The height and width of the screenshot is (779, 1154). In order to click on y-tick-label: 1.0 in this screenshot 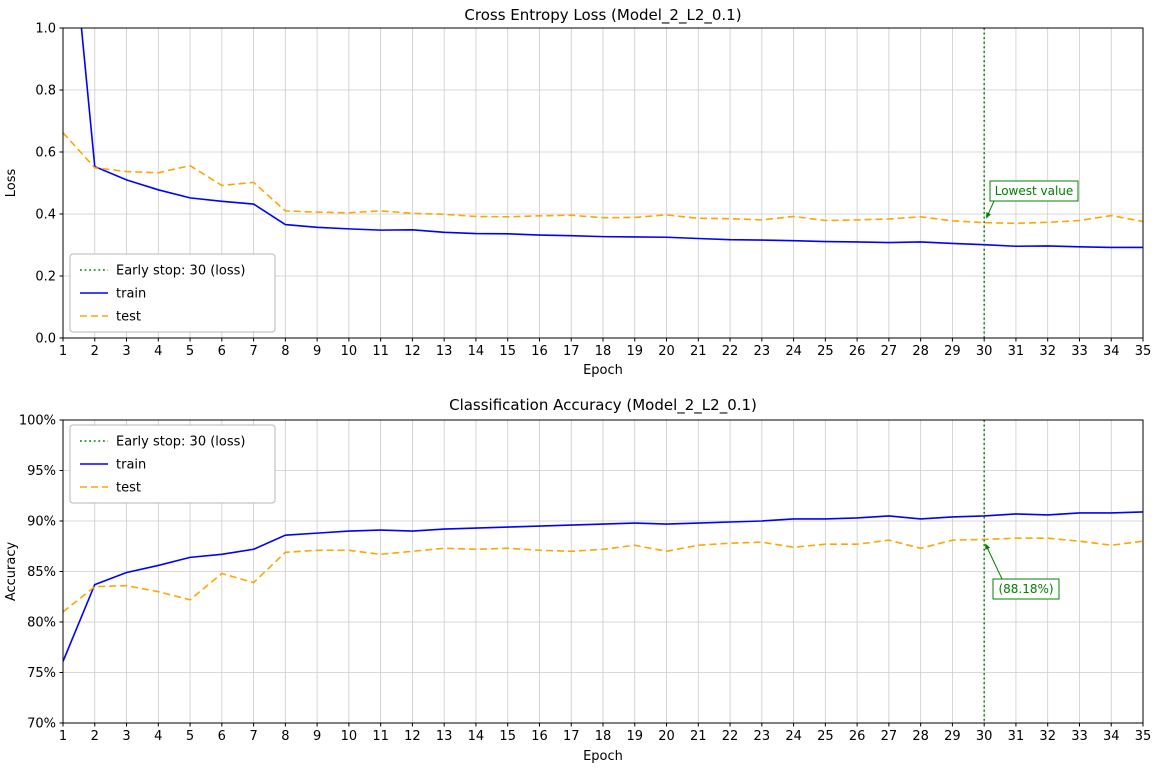, I will do `click(45, 29)`.